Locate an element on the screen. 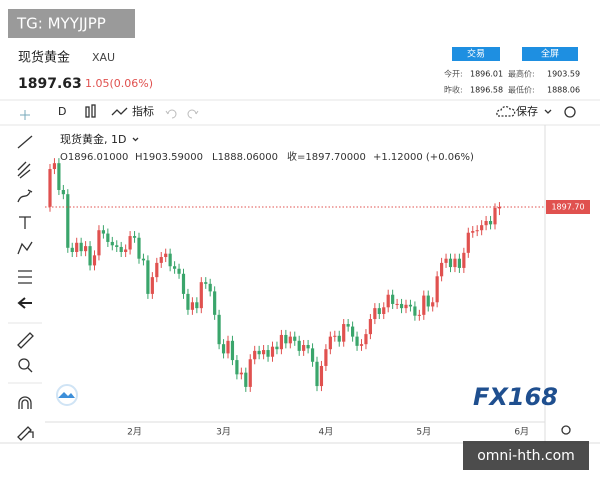  back-tool is located at coordinates (24, 303).